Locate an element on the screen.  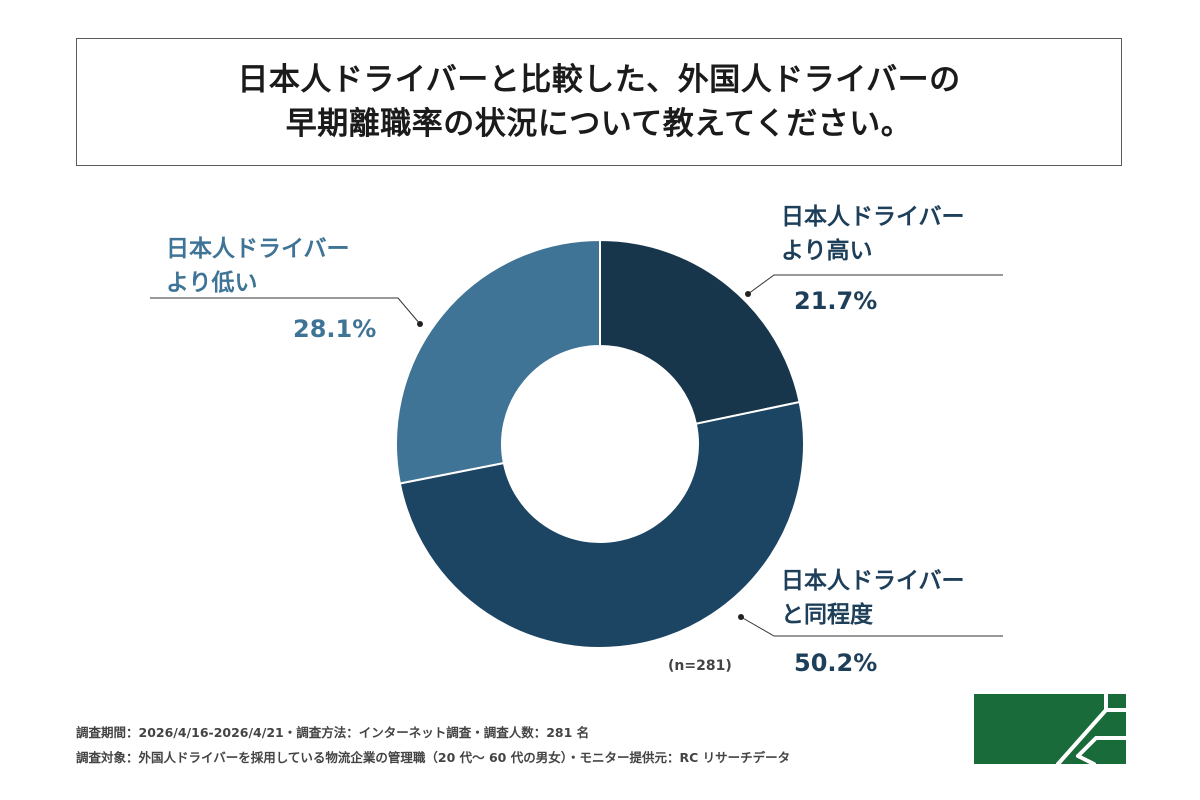
label-lower-line1: 日本人ドライバー is located at coordinates (258, 249).